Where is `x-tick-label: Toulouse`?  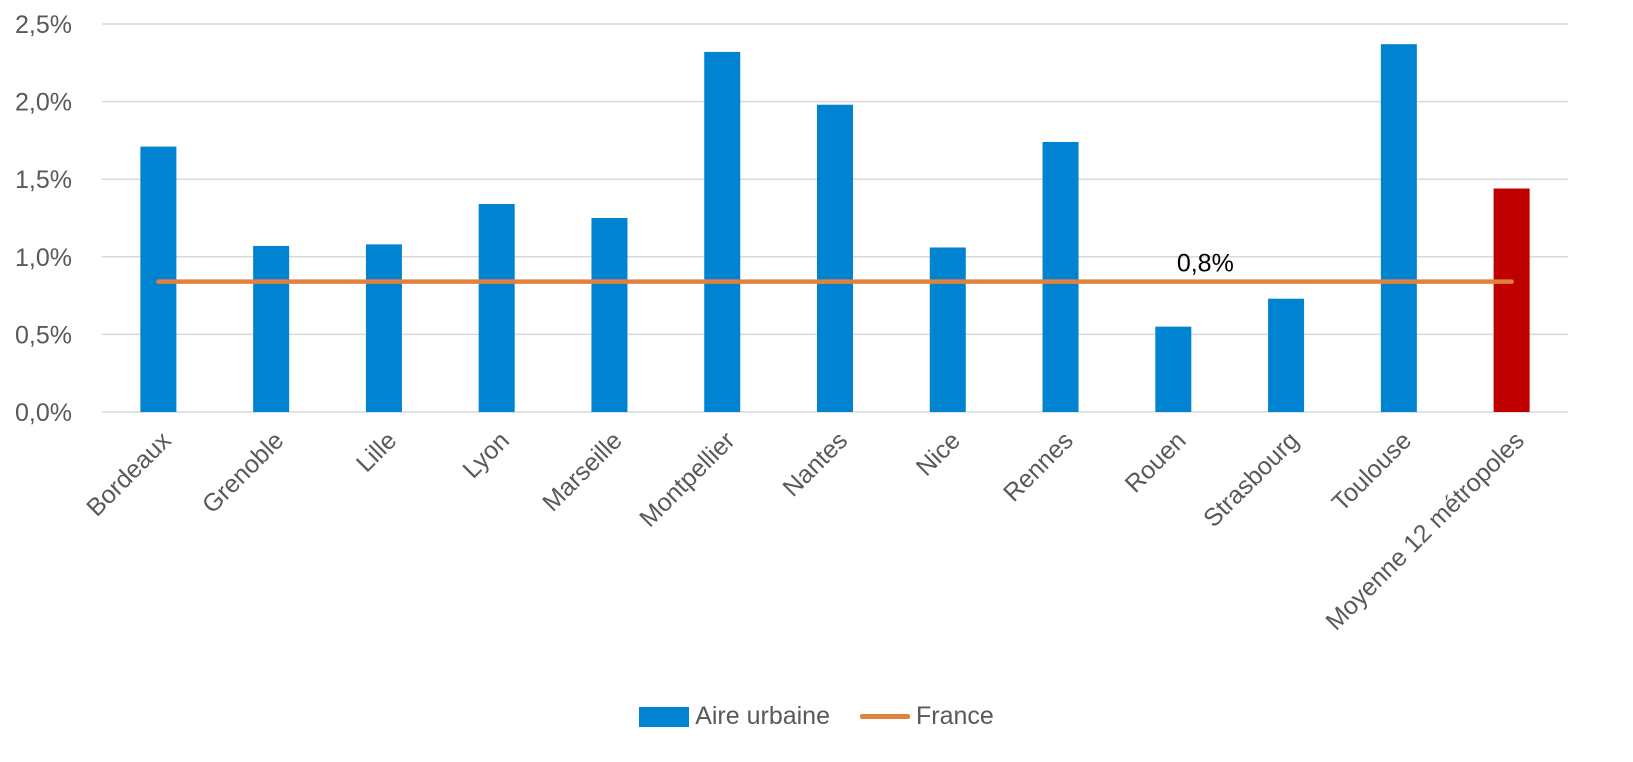 x-tick-label: Toulouse is located at coordinates (1372, 471).